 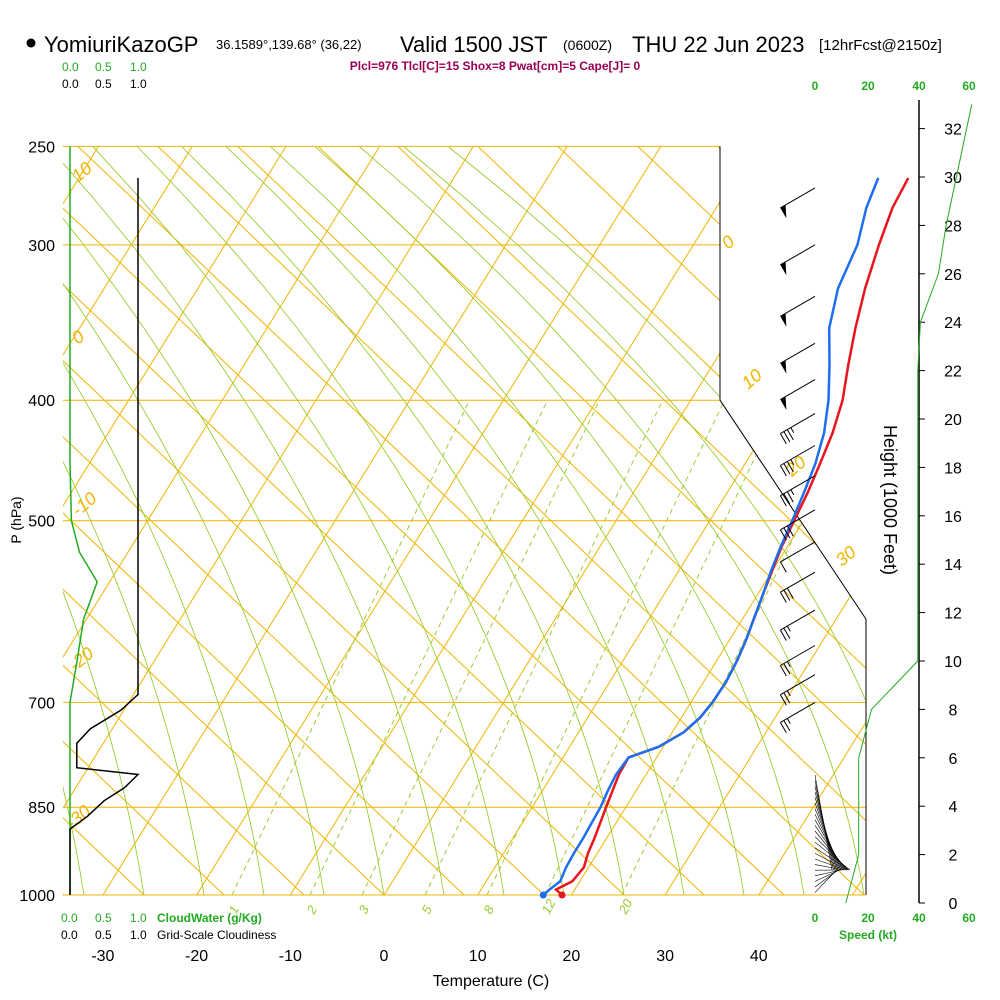 I want to click on height-tick-label: 12, so click(x=953, y=614).